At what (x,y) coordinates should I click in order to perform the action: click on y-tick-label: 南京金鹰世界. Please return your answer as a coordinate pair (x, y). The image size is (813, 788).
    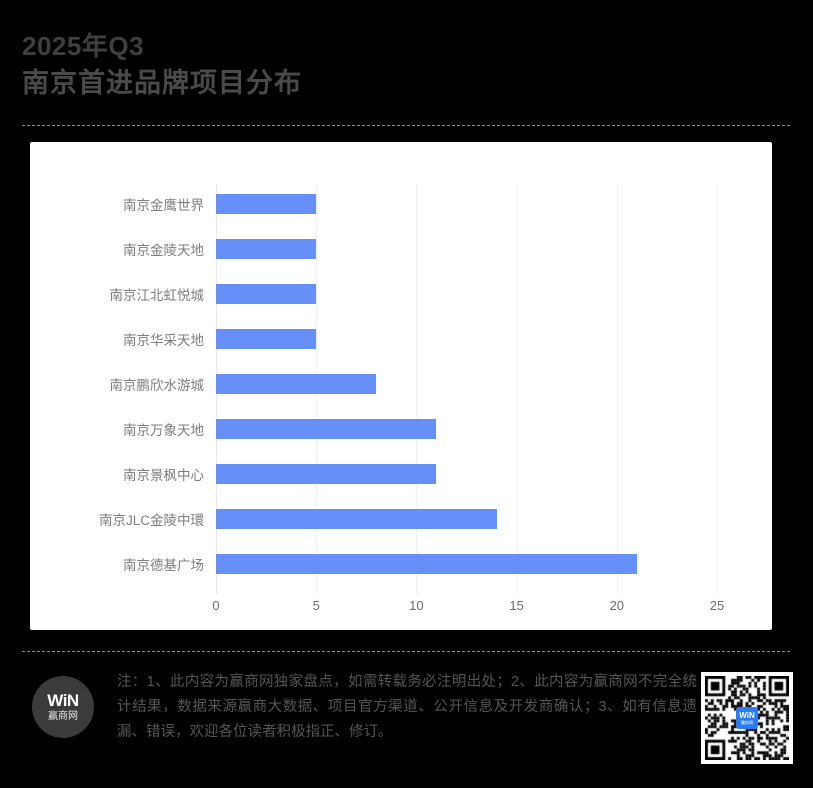
    Looking at the image, I should click on (163, 205).